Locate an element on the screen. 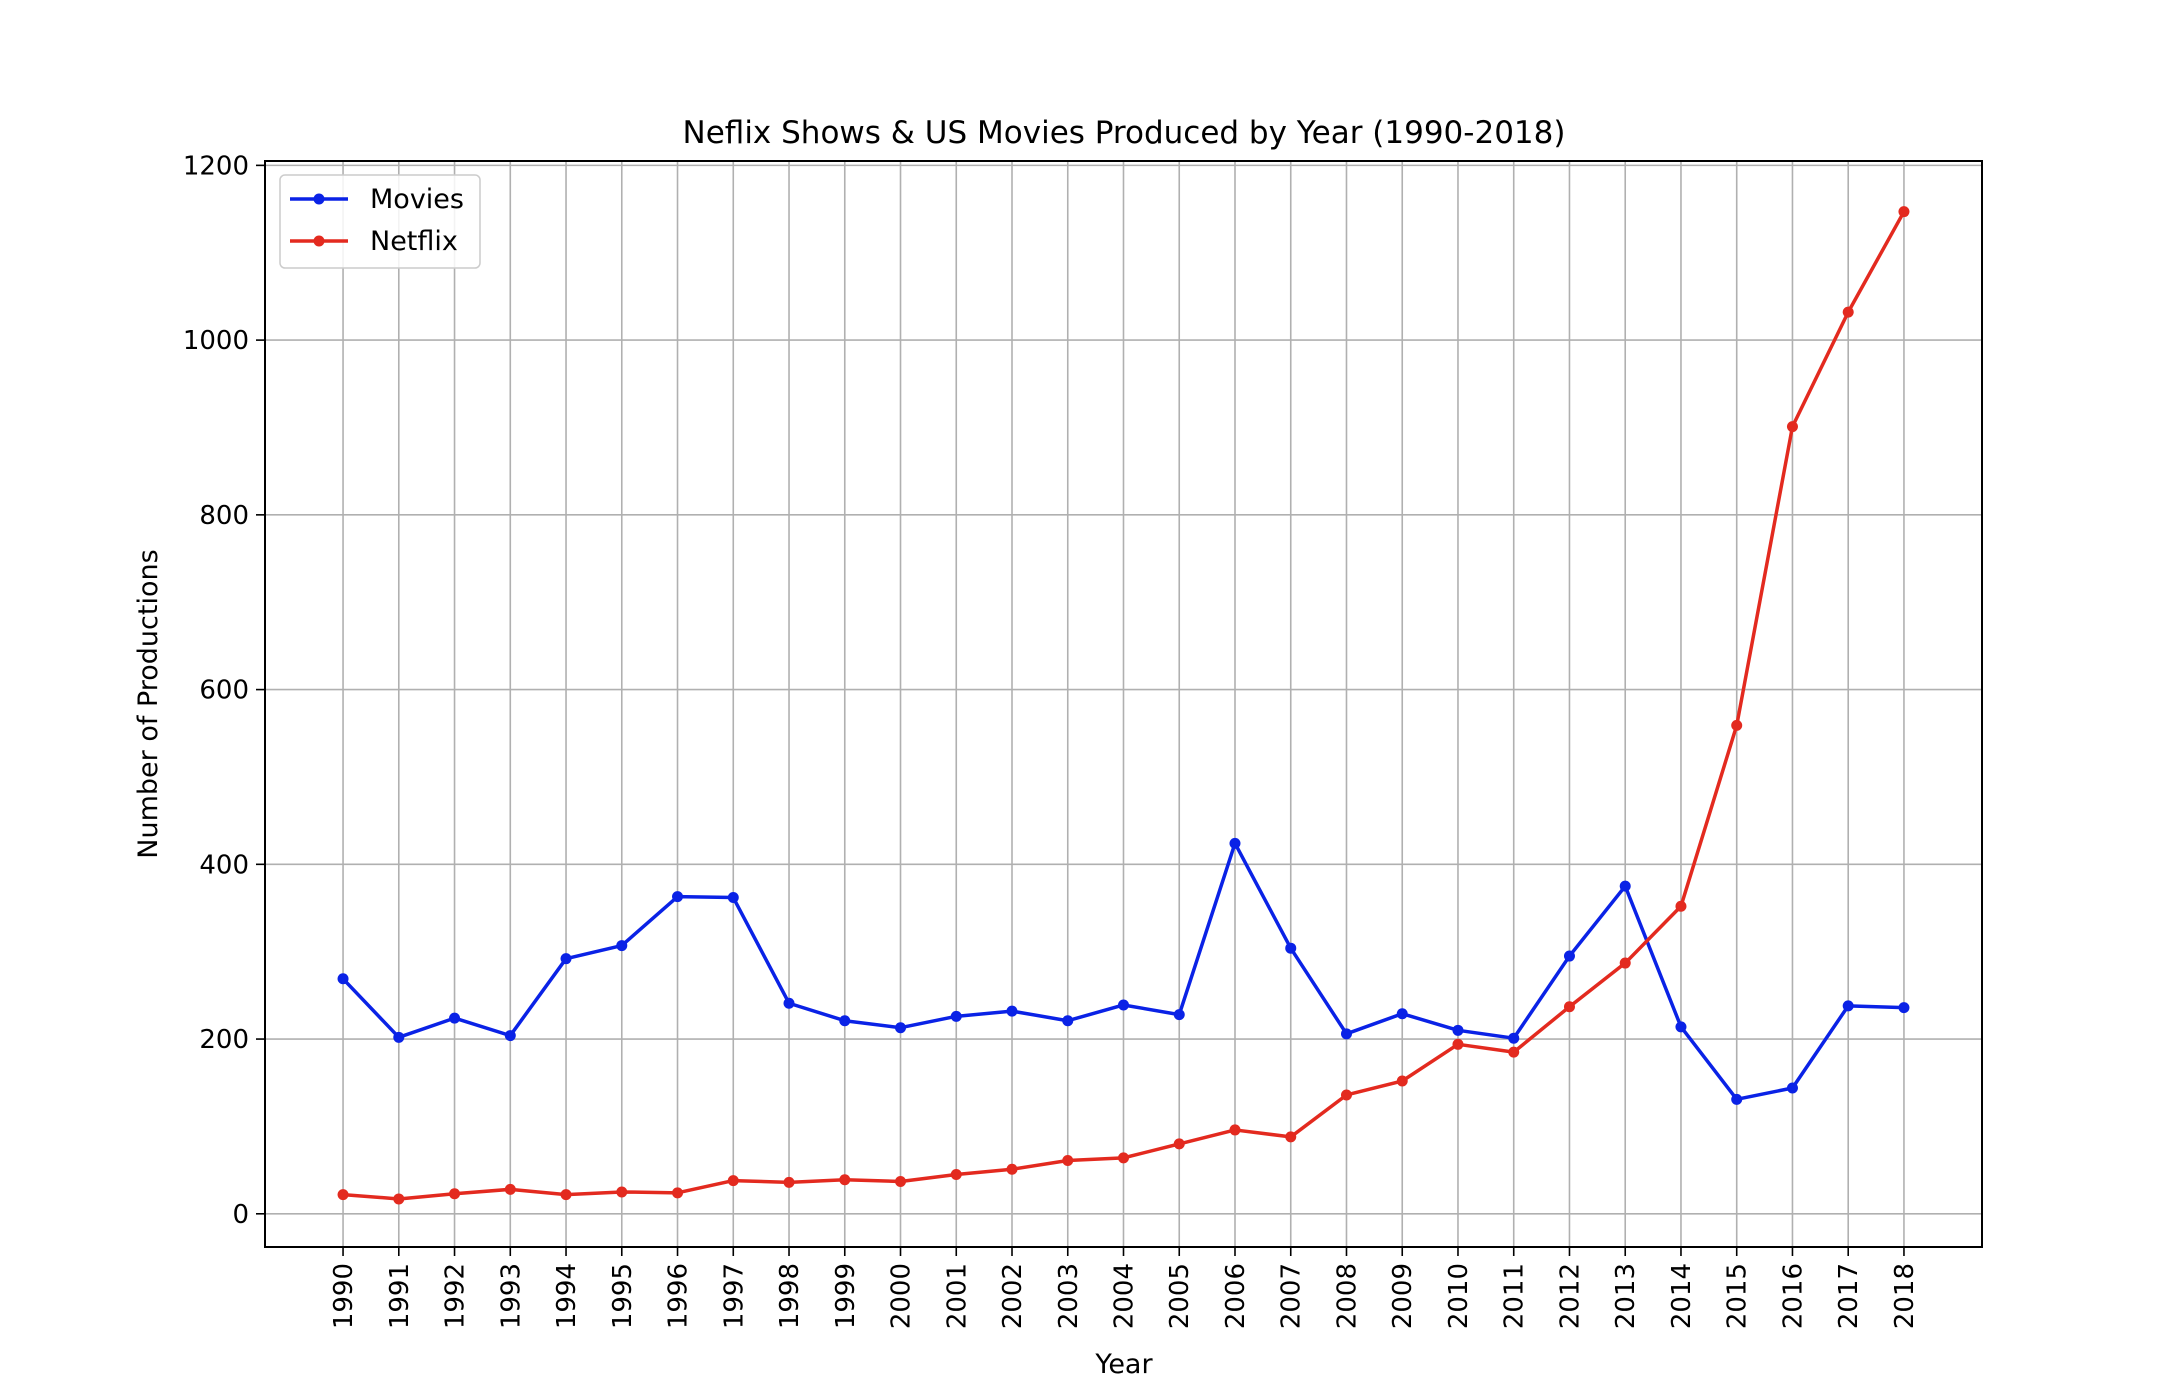 This screenshot has width=2168, height=1384. legend-marker-netflix is located at coordinates (319, 241).